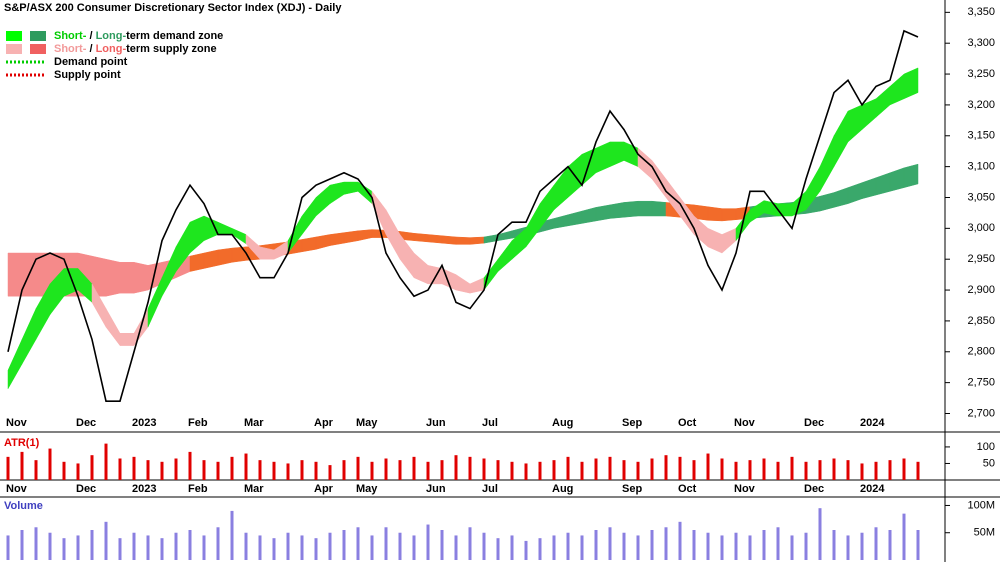 This screenshot has width=1000, height=562. Describe the element at coordinates (981, 321) in the screenshot. I see `y-tick-label: 2,850` at that location.